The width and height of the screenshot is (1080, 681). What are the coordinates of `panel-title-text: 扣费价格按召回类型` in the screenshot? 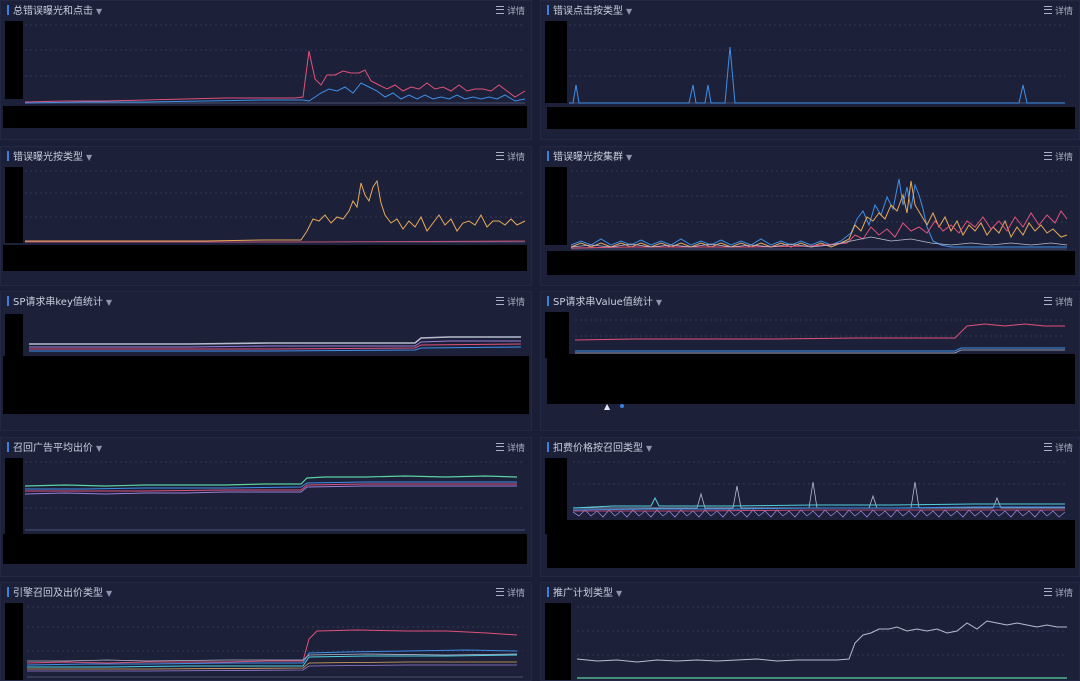 It's located at (598, 448).